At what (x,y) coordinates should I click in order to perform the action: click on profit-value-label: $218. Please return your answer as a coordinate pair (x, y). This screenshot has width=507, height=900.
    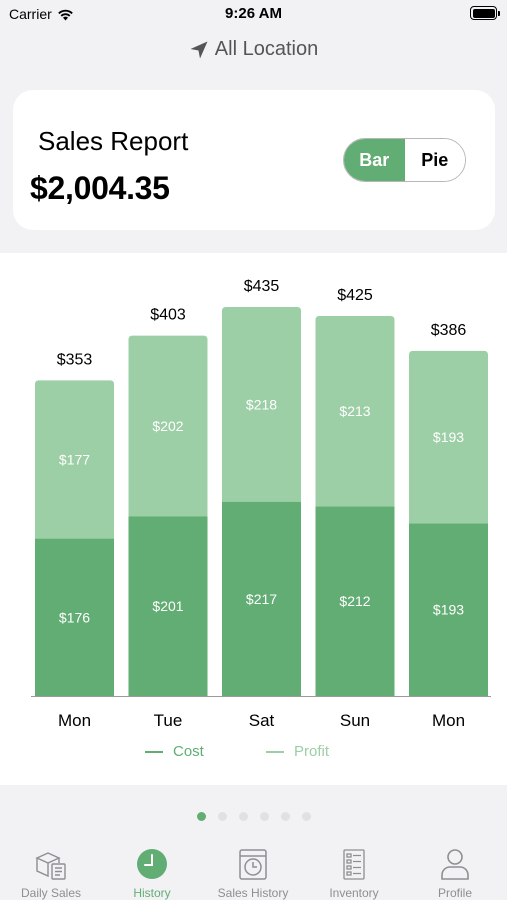
    Looking at the image, I should click on (261, 404).